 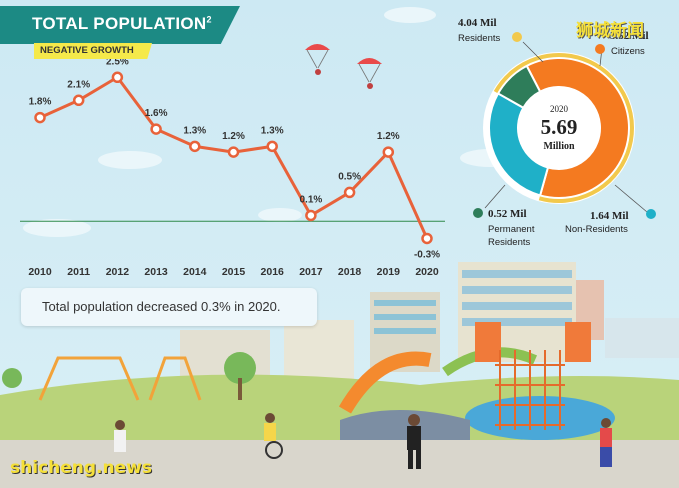 I want to click on data-label-2013: 1.6%, so click(x=156, y=113).